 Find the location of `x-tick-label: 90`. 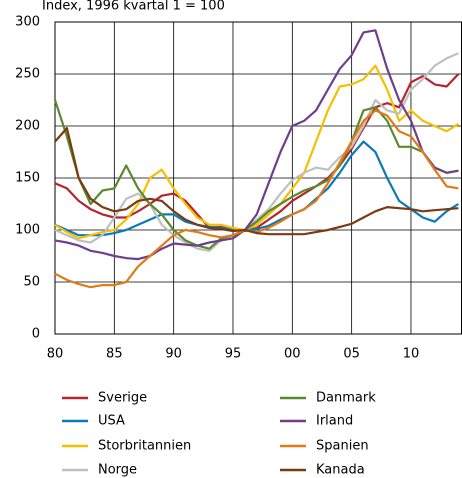

x-tick-label: 90 is located at coordinates (173, 354).